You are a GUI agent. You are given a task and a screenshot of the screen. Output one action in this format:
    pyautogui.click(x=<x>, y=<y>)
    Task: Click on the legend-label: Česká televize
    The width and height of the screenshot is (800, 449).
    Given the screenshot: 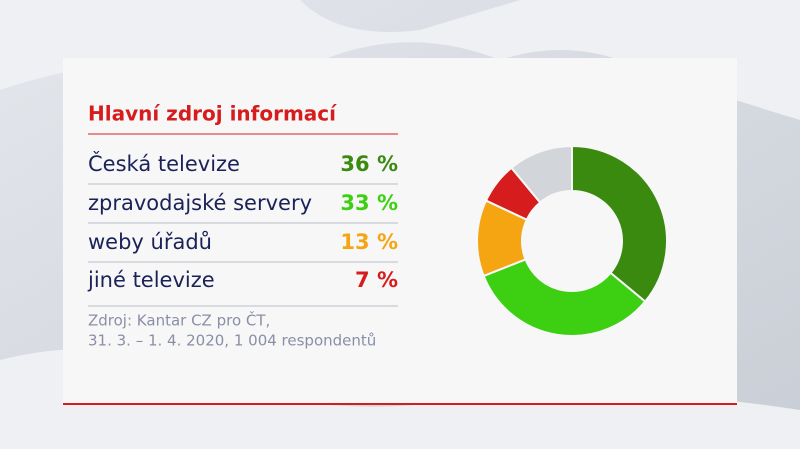 What is the action you would take?
    pyautogui.click(x=164, y=163)
    